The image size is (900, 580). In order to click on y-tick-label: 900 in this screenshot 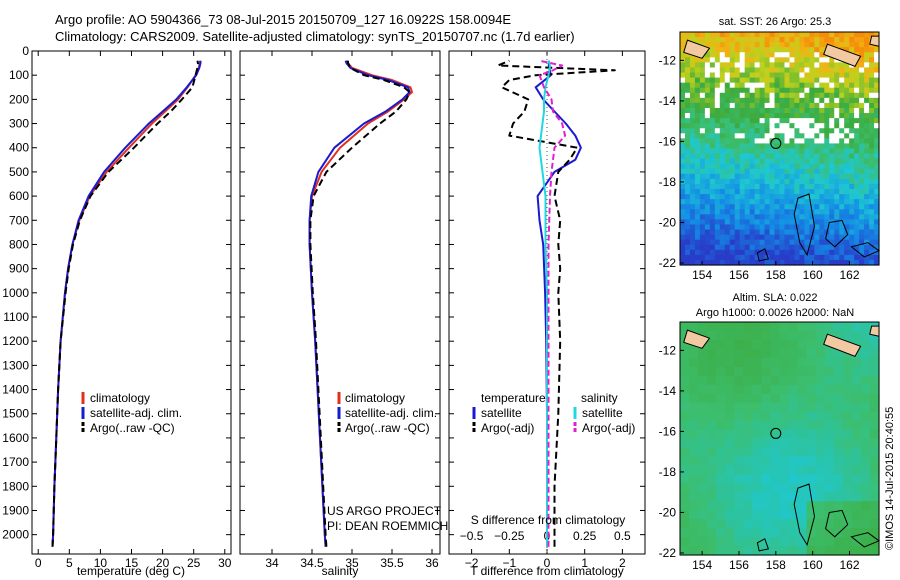, I will do `click(19, 269)`.